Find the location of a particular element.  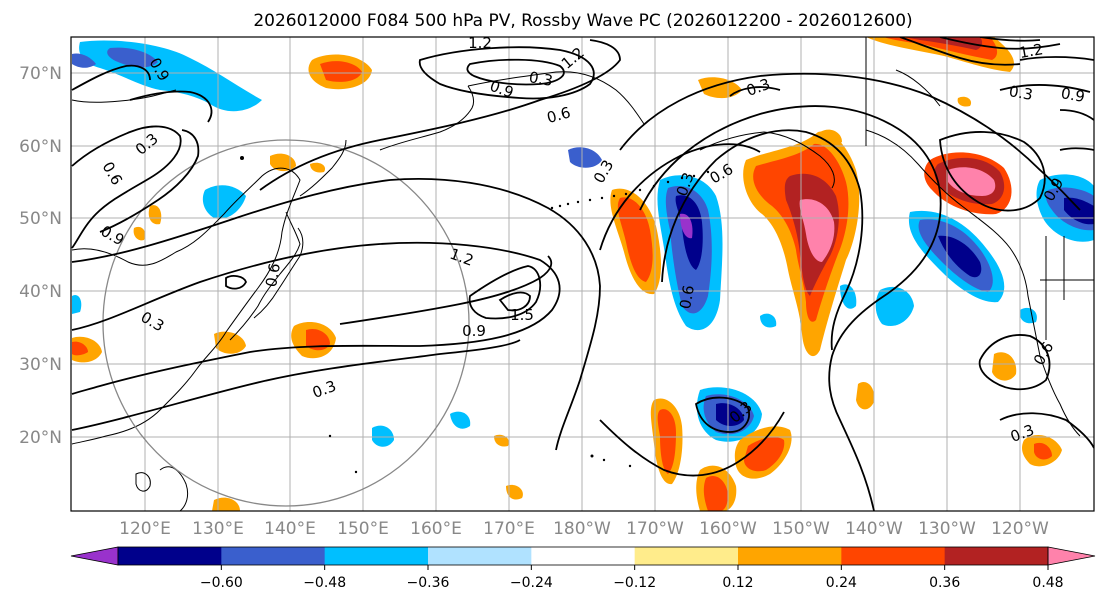

lat-label: 70°N is located at coordinates (40, 74).